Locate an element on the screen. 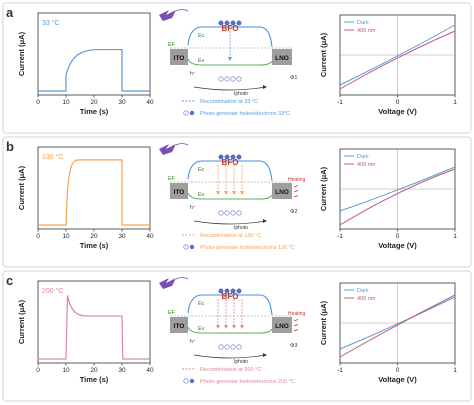 Image resolution: width=474 pixels, height=405 pixels. barrier-height-label: Φ1 is located at coordinates (293, 78).